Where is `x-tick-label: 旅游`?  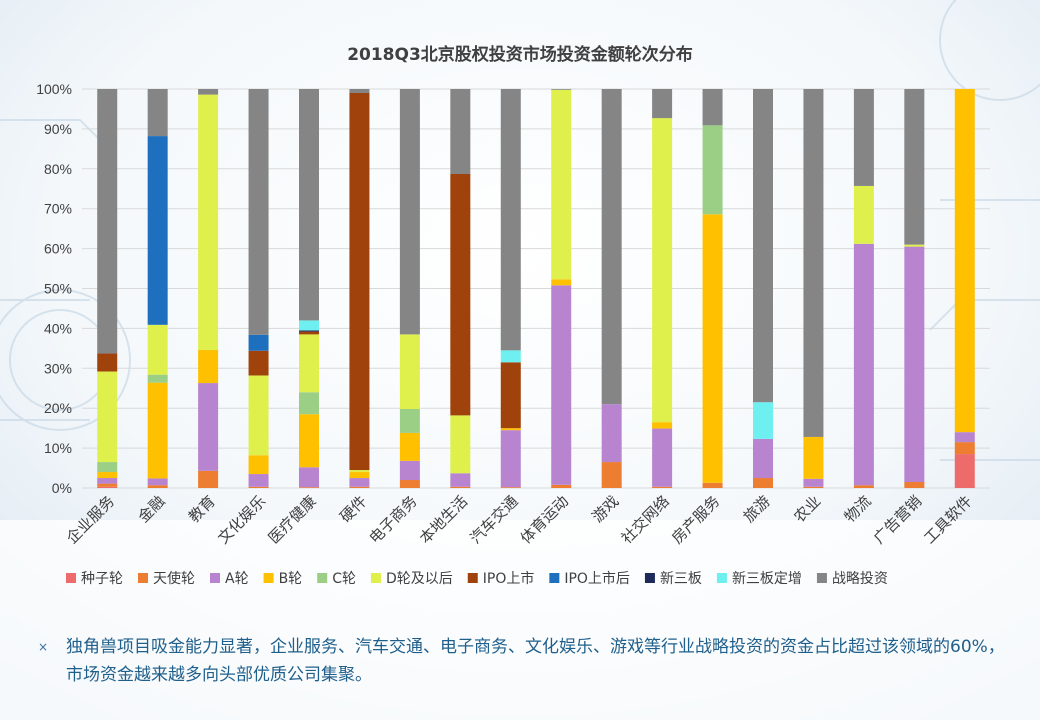 x-tick-label: 旅游 is located at coordinates (757, 509).